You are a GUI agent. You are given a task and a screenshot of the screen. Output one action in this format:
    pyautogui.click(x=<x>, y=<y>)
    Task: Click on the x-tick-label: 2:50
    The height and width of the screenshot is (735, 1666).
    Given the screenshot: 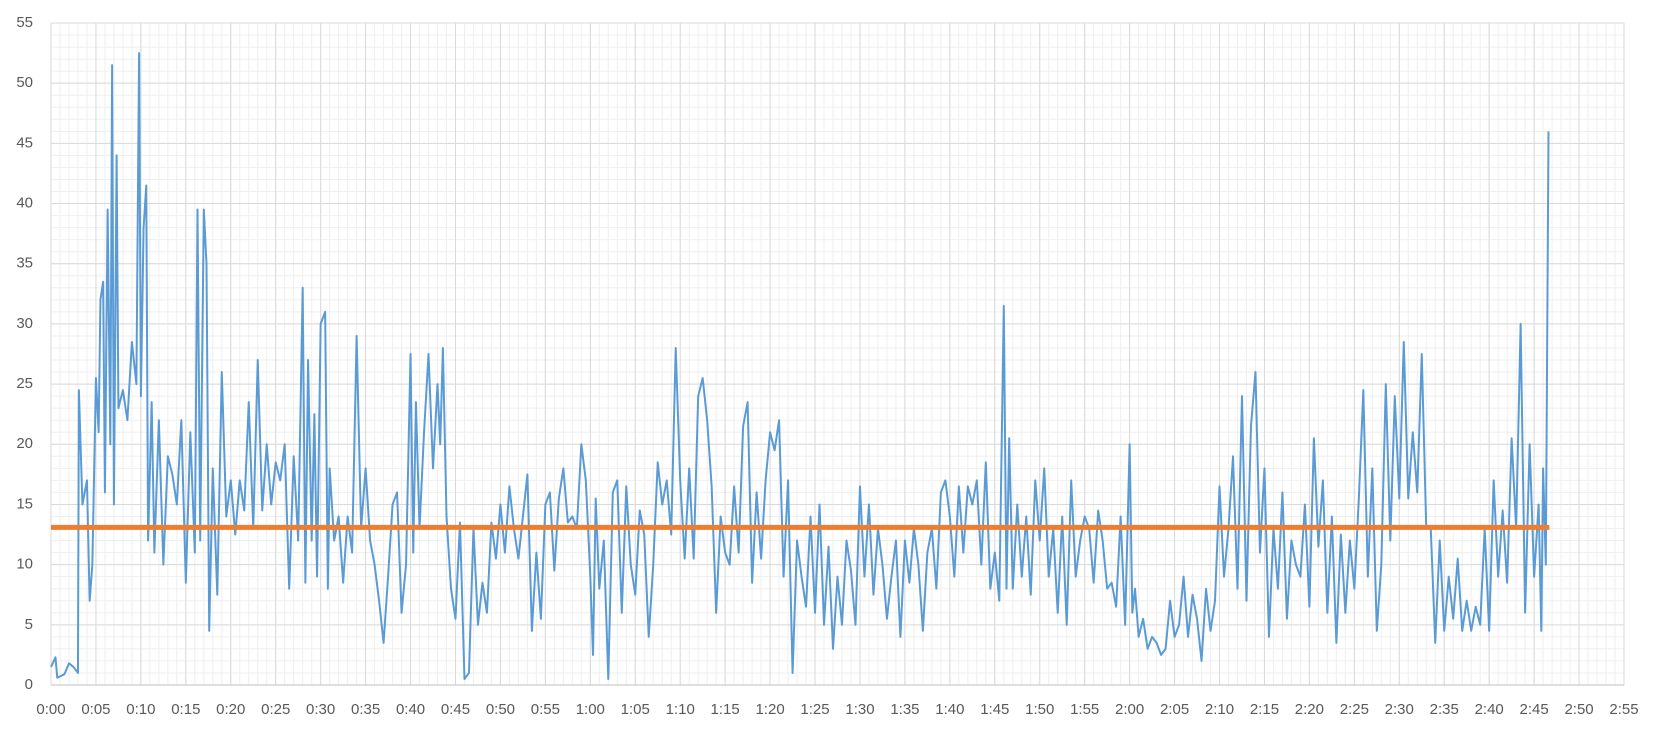 What is the action you would take?
    pyautogui.click(x=1578, y=709)
    